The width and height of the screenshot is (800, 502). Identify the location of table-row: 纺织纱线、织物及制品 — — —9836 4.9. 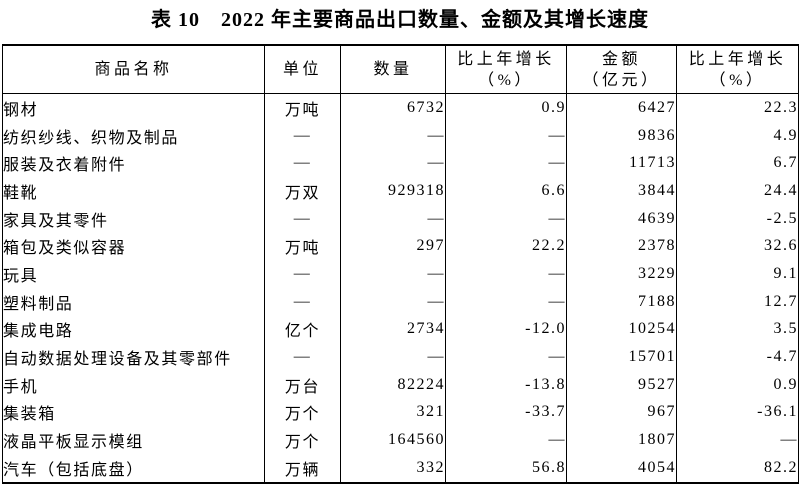
(400, 135).